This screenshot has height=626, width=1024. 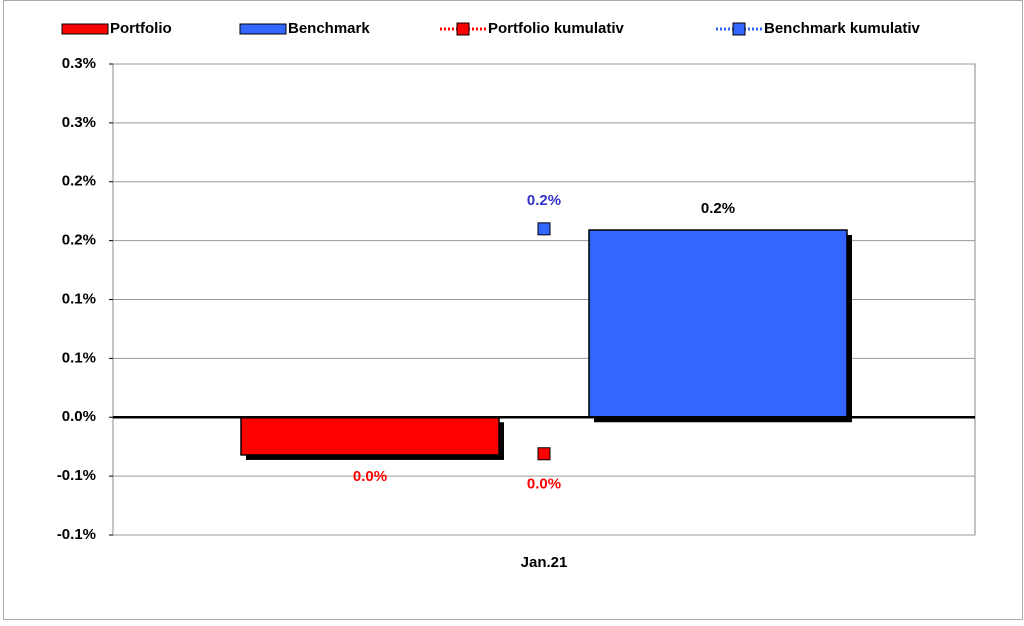 I want to click on legend-label: Portfolio kumulativ, so click(x=556, y=28).